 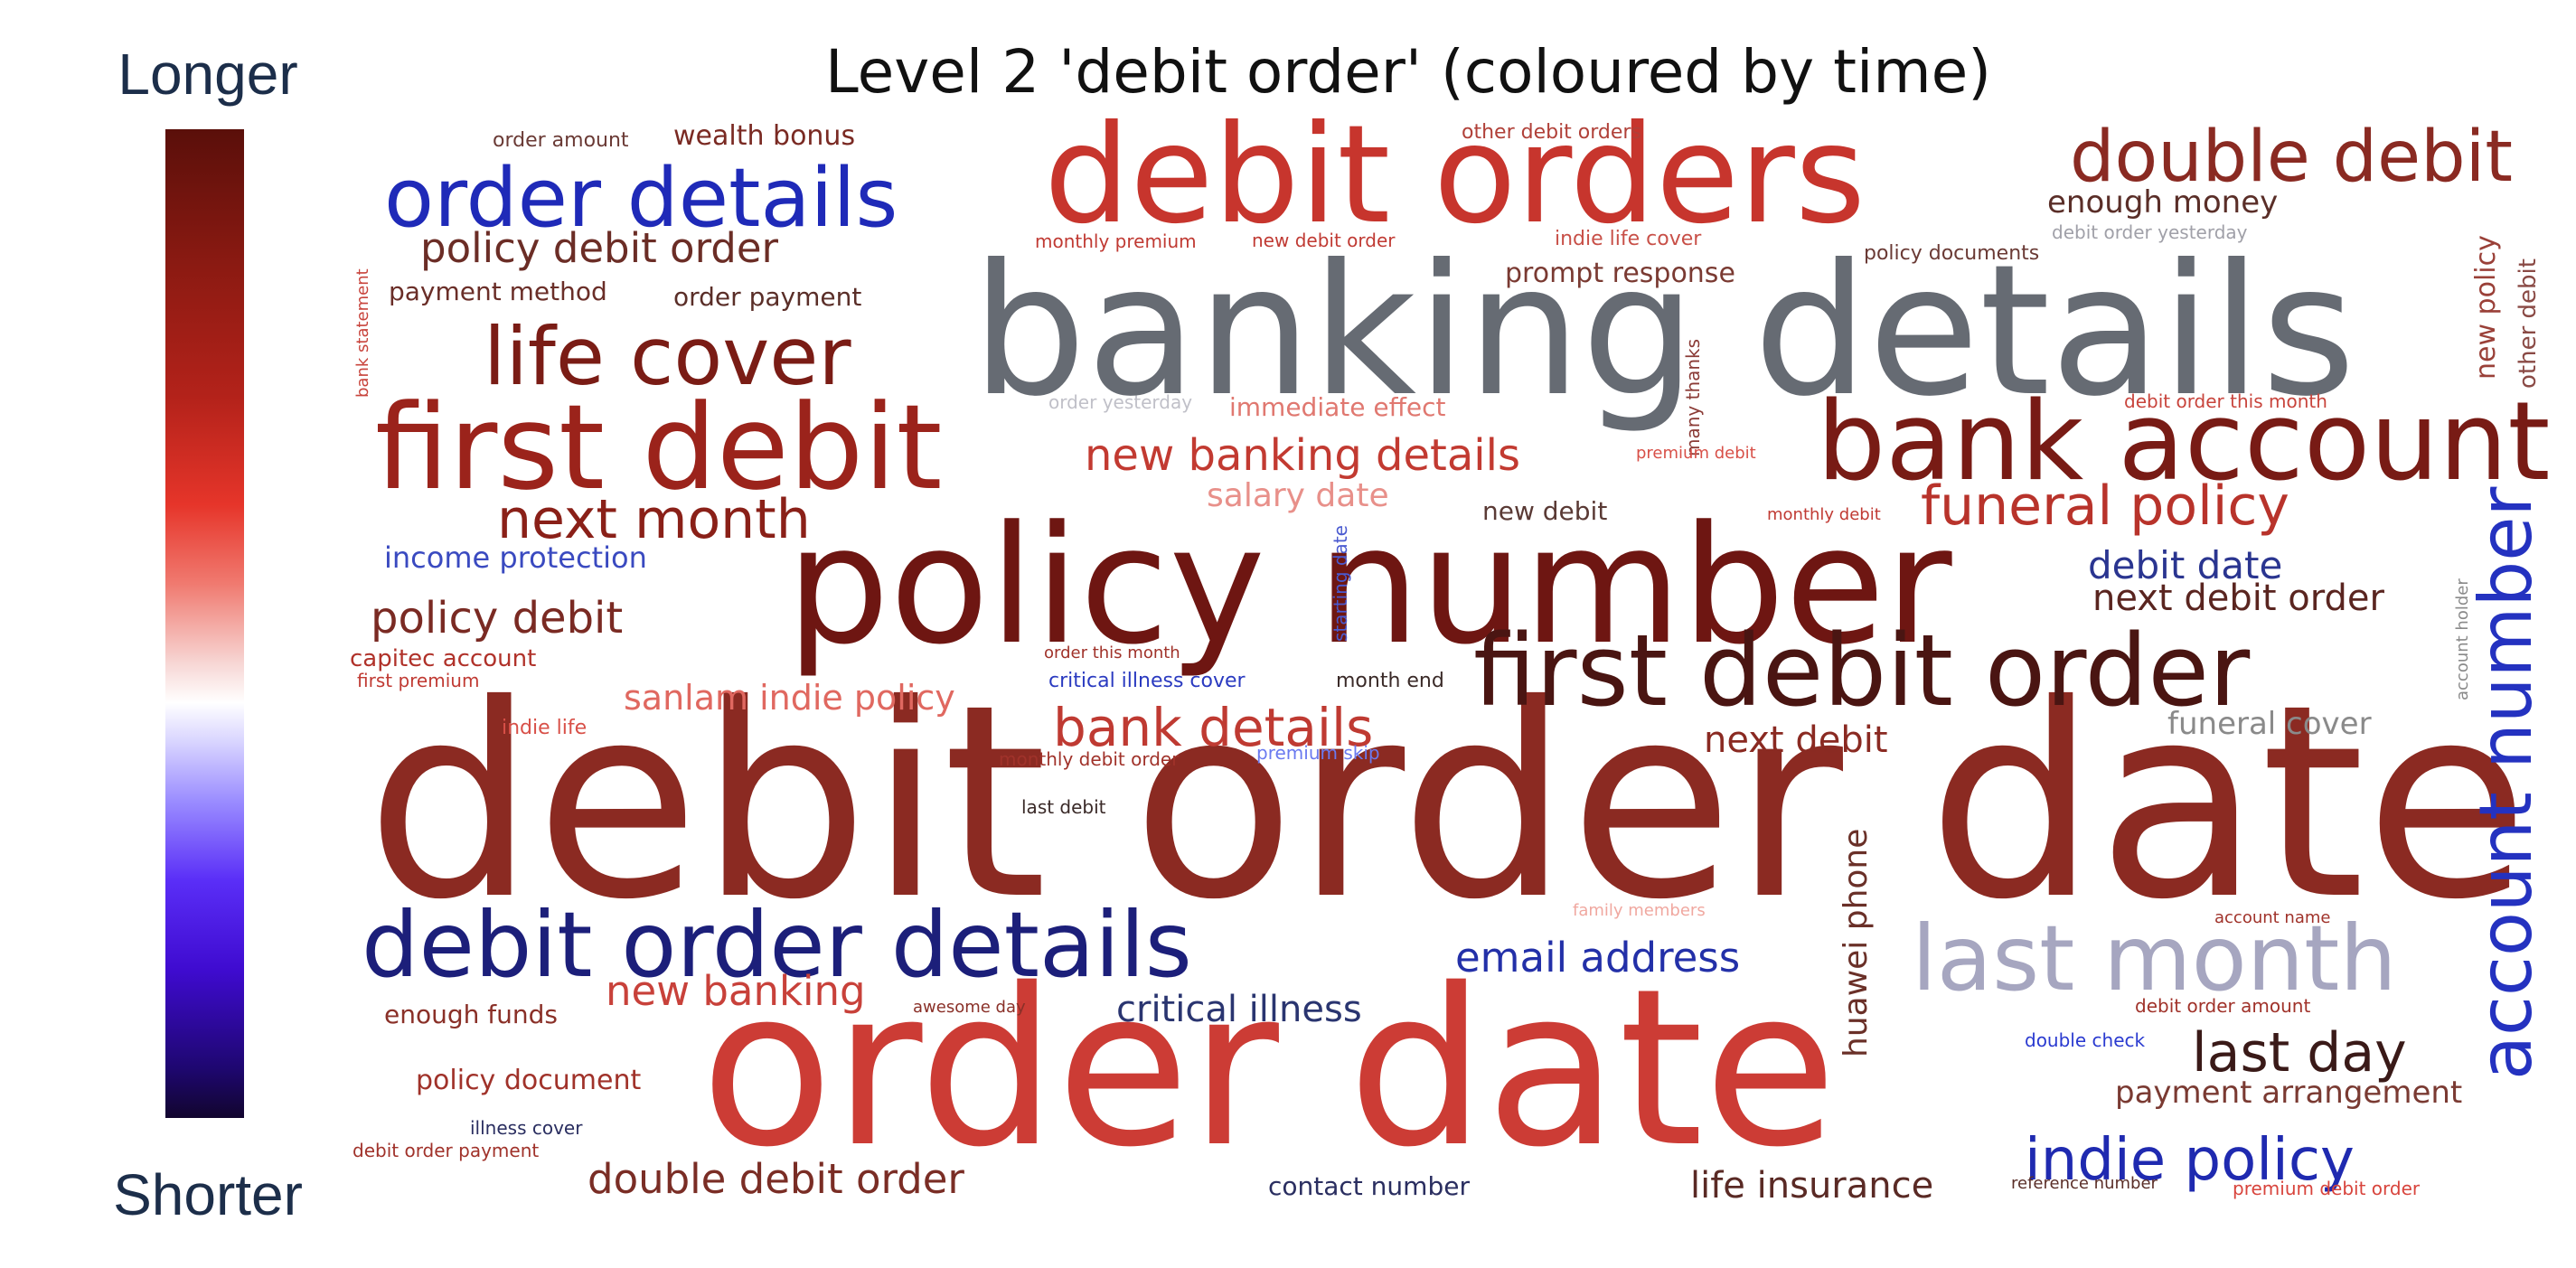 What do you see at coordinates (1120, 402) in the screenshot?
I see `word-label: order yesterday` at bounding box center [1120, 402].